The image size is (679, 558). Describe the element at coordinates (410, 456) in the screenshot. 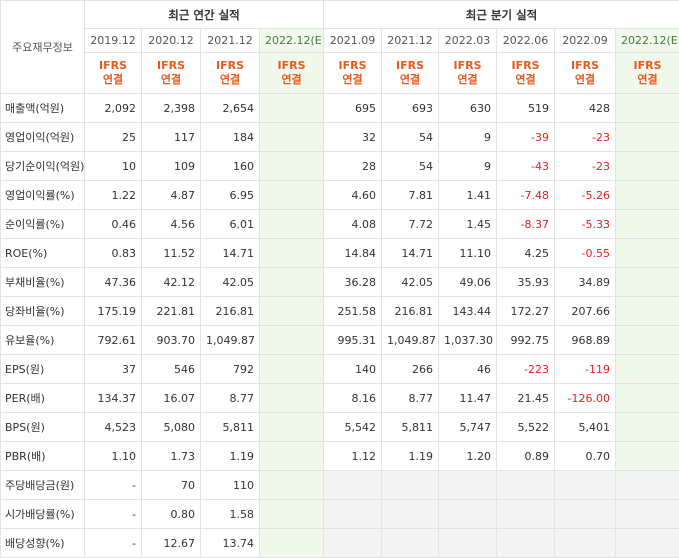

I see `quarter-value-cell: 1.19` at that location.